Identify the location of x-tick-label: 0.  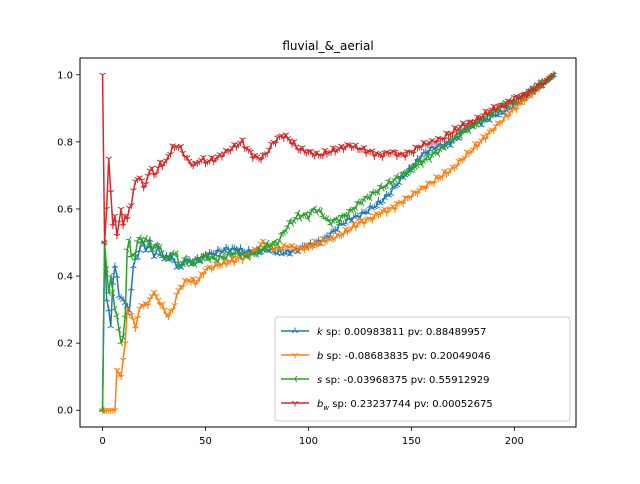
(102, 441).